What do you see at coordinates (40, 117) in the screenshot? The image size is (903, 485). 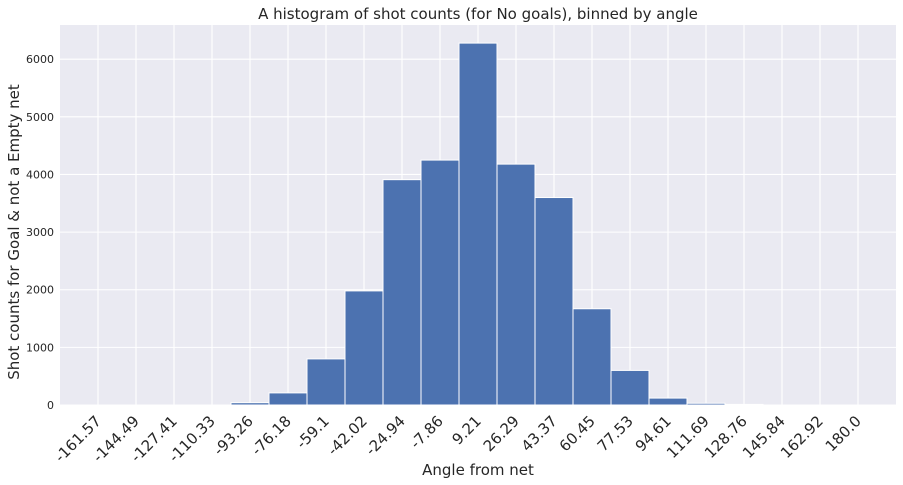 I see `y-tick-label: 5000` at bounding box center [40, 117].